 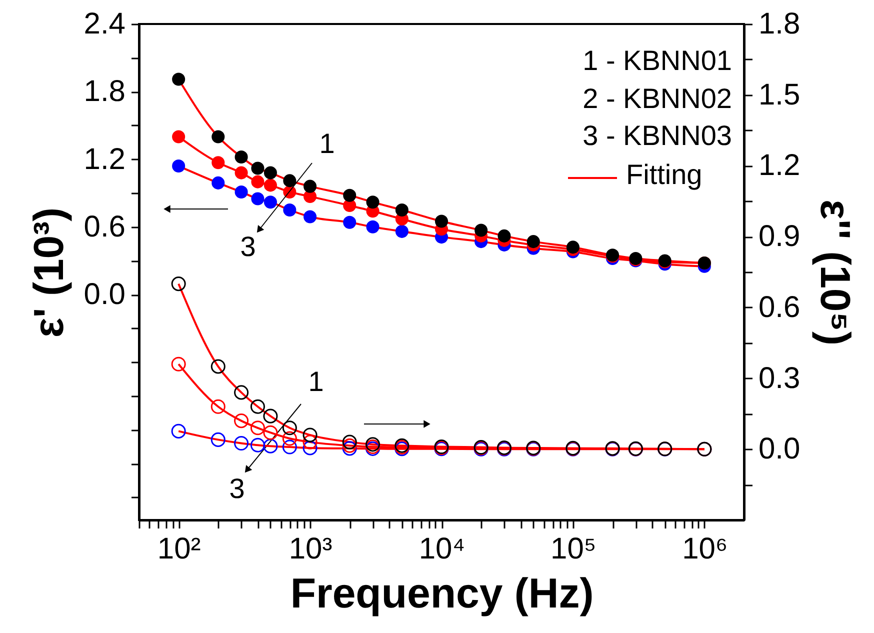 I want to click on y-axis-title: ε' (10³), so click(x=48, y=272).